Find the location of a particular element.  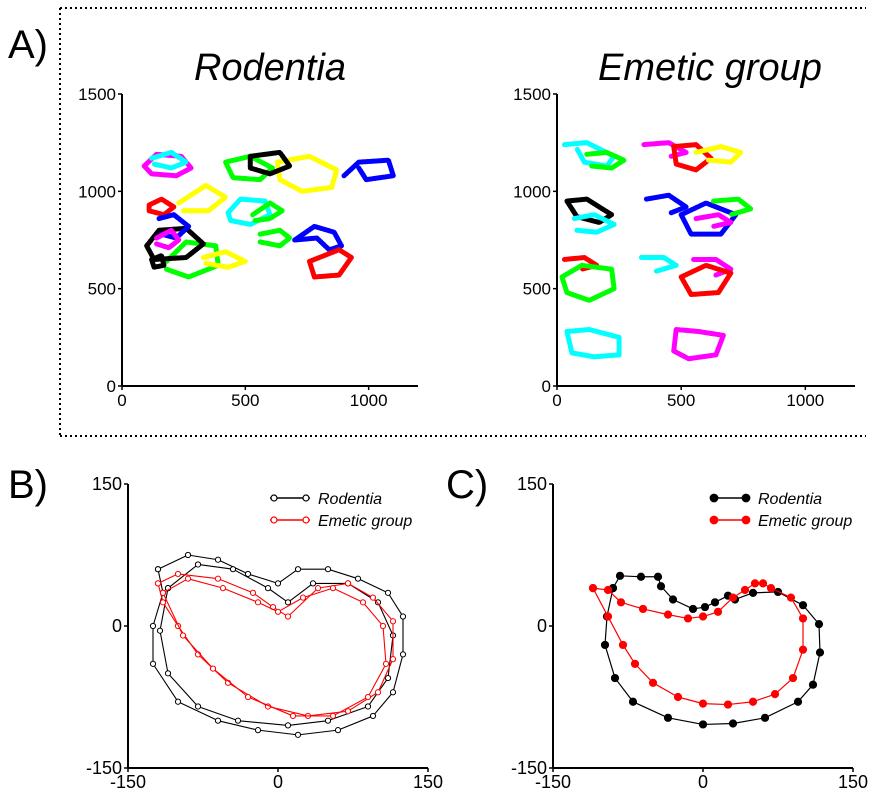

x-tick-label: 150 is located at coordinates (853, 782).